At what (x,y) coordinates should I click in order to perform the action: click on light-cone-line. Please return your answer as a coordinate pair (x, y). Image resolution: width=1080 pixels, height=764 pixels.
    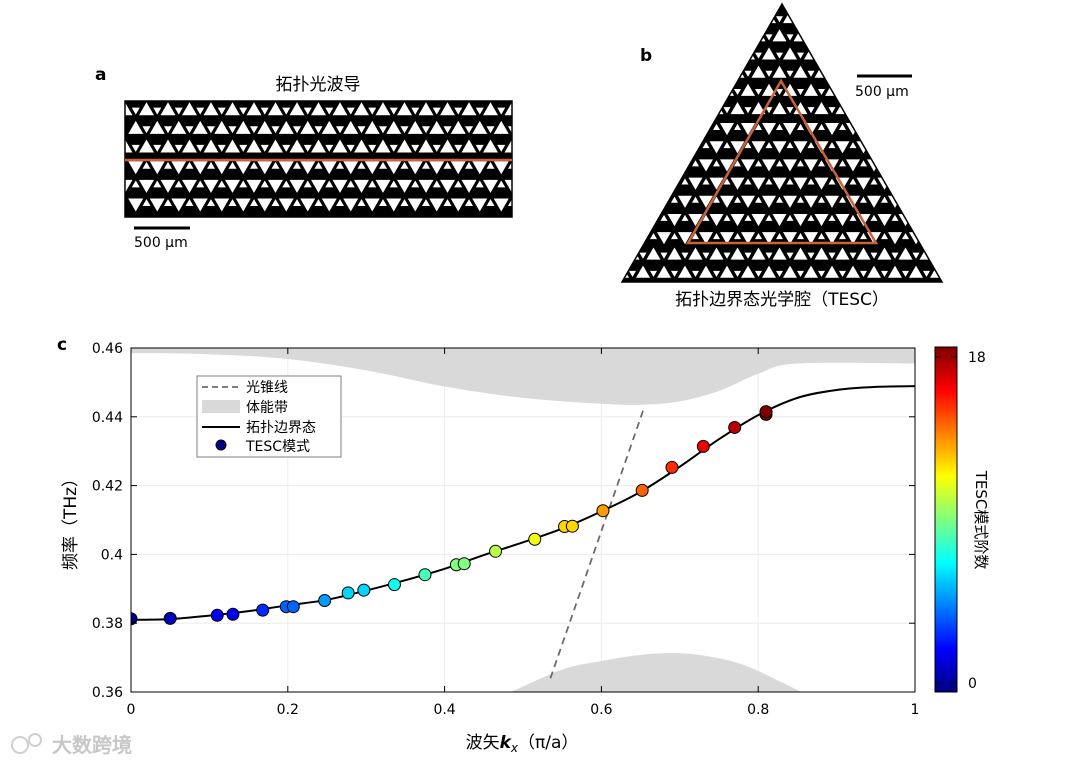
    Looking at the image, I should click on (597, 542).